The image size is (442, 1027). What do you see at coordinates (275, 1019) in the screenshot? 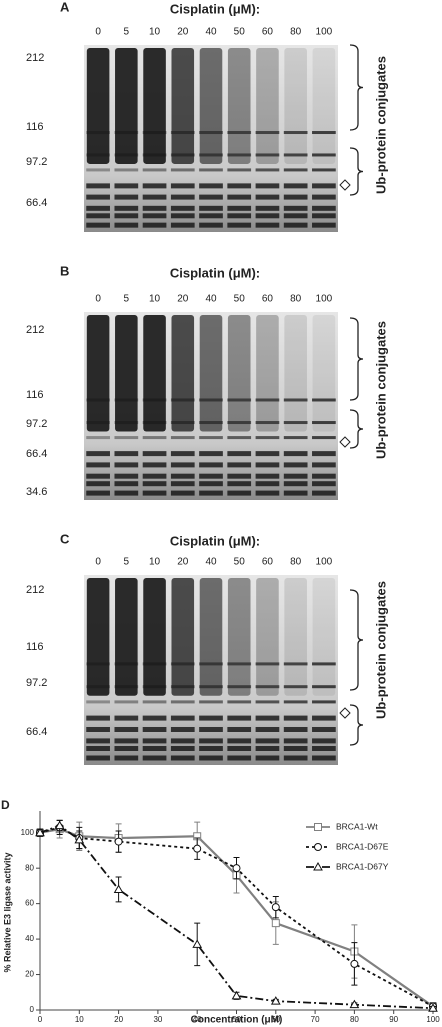
I see `x-tick-label: 60` at bounding box center [275, 1019].